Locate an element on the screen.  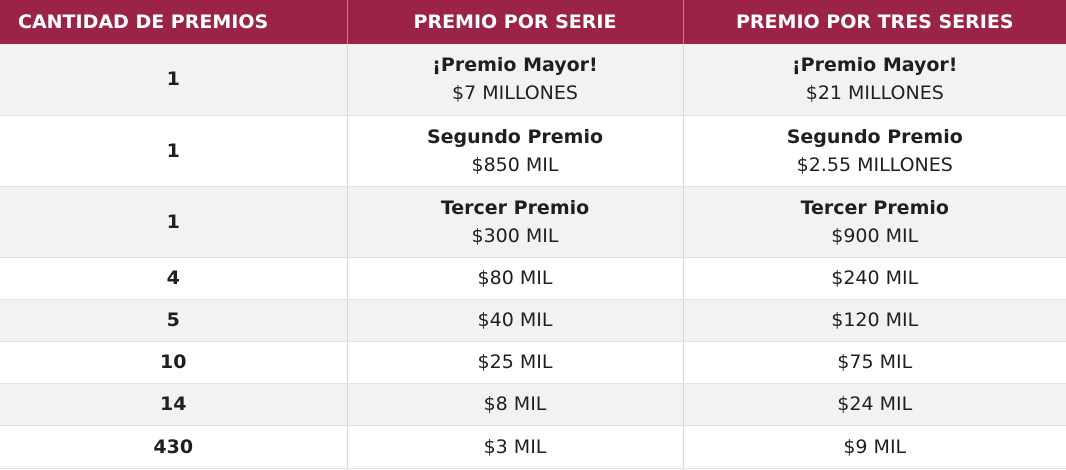
prize-three-series-cell: Tercer Premio $900 MIL is located at coordinates (874, 222).